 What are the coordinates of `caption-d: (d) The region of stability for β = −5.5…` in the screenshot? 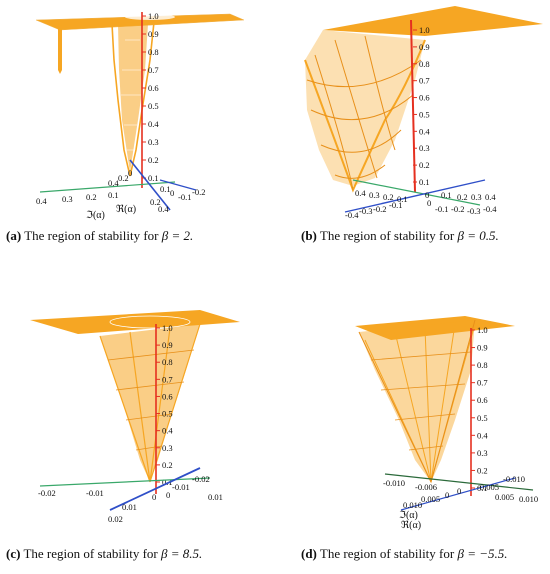 It's located at (404, 553).